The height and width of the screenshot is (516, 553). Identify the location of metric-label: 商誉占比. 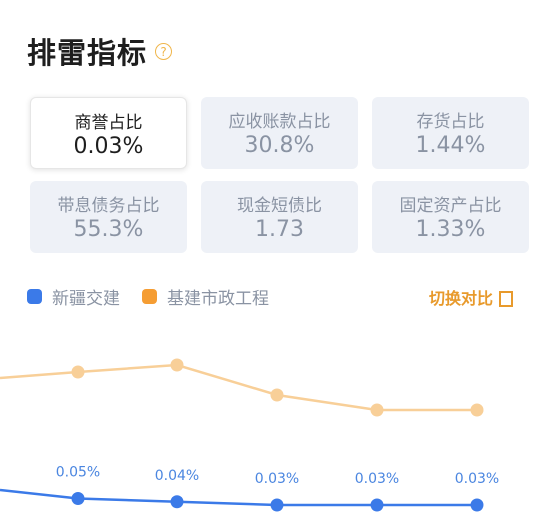
(108, 123).